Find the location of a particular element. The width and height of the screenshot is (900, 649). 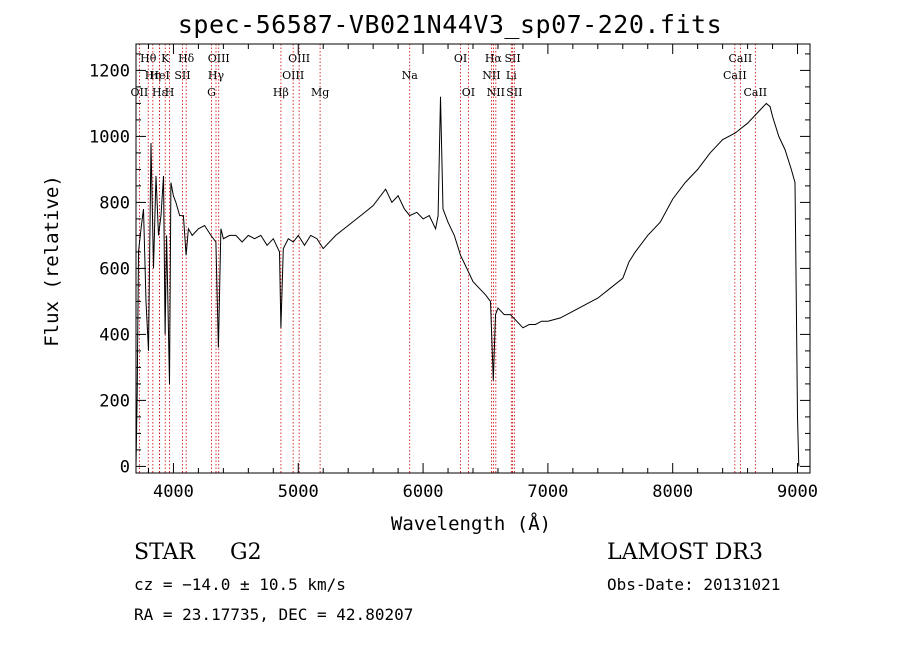

line-marker-label-27: CaII is located at coordinates (755, 92).